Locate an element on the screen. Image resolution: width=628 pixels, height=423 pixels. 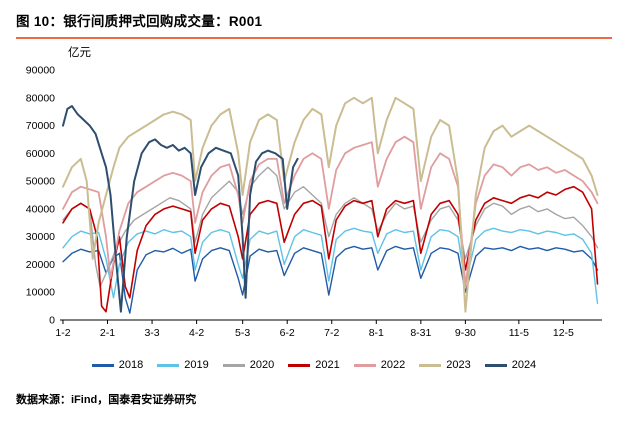
y-tick-label: 20000 is located at coordinates (40, 265).